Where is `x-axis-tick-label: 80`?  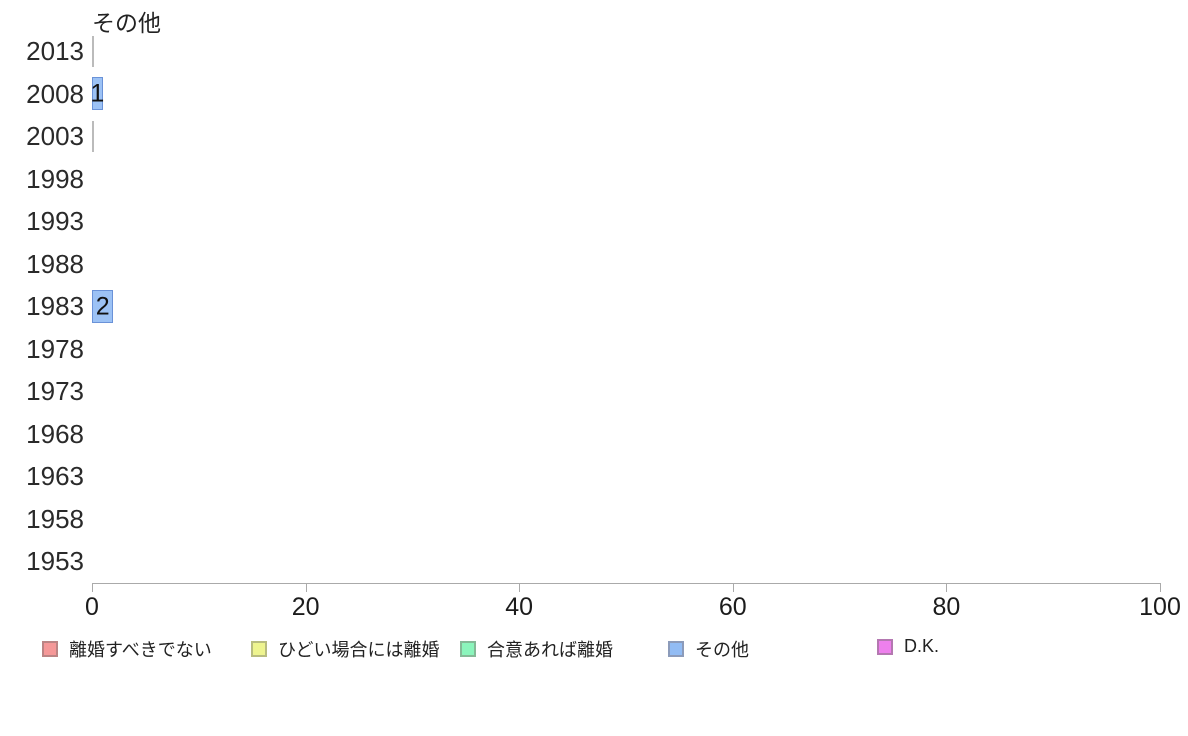
x-axis-tick-label: 80 is located at coordinates (946, 607).